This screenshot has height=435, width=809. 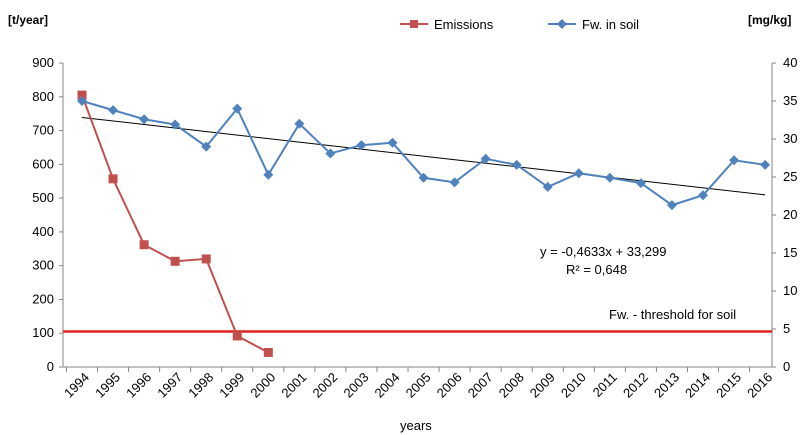 I want to click on x-tick-label: 2009, so click(x=542, y=385).